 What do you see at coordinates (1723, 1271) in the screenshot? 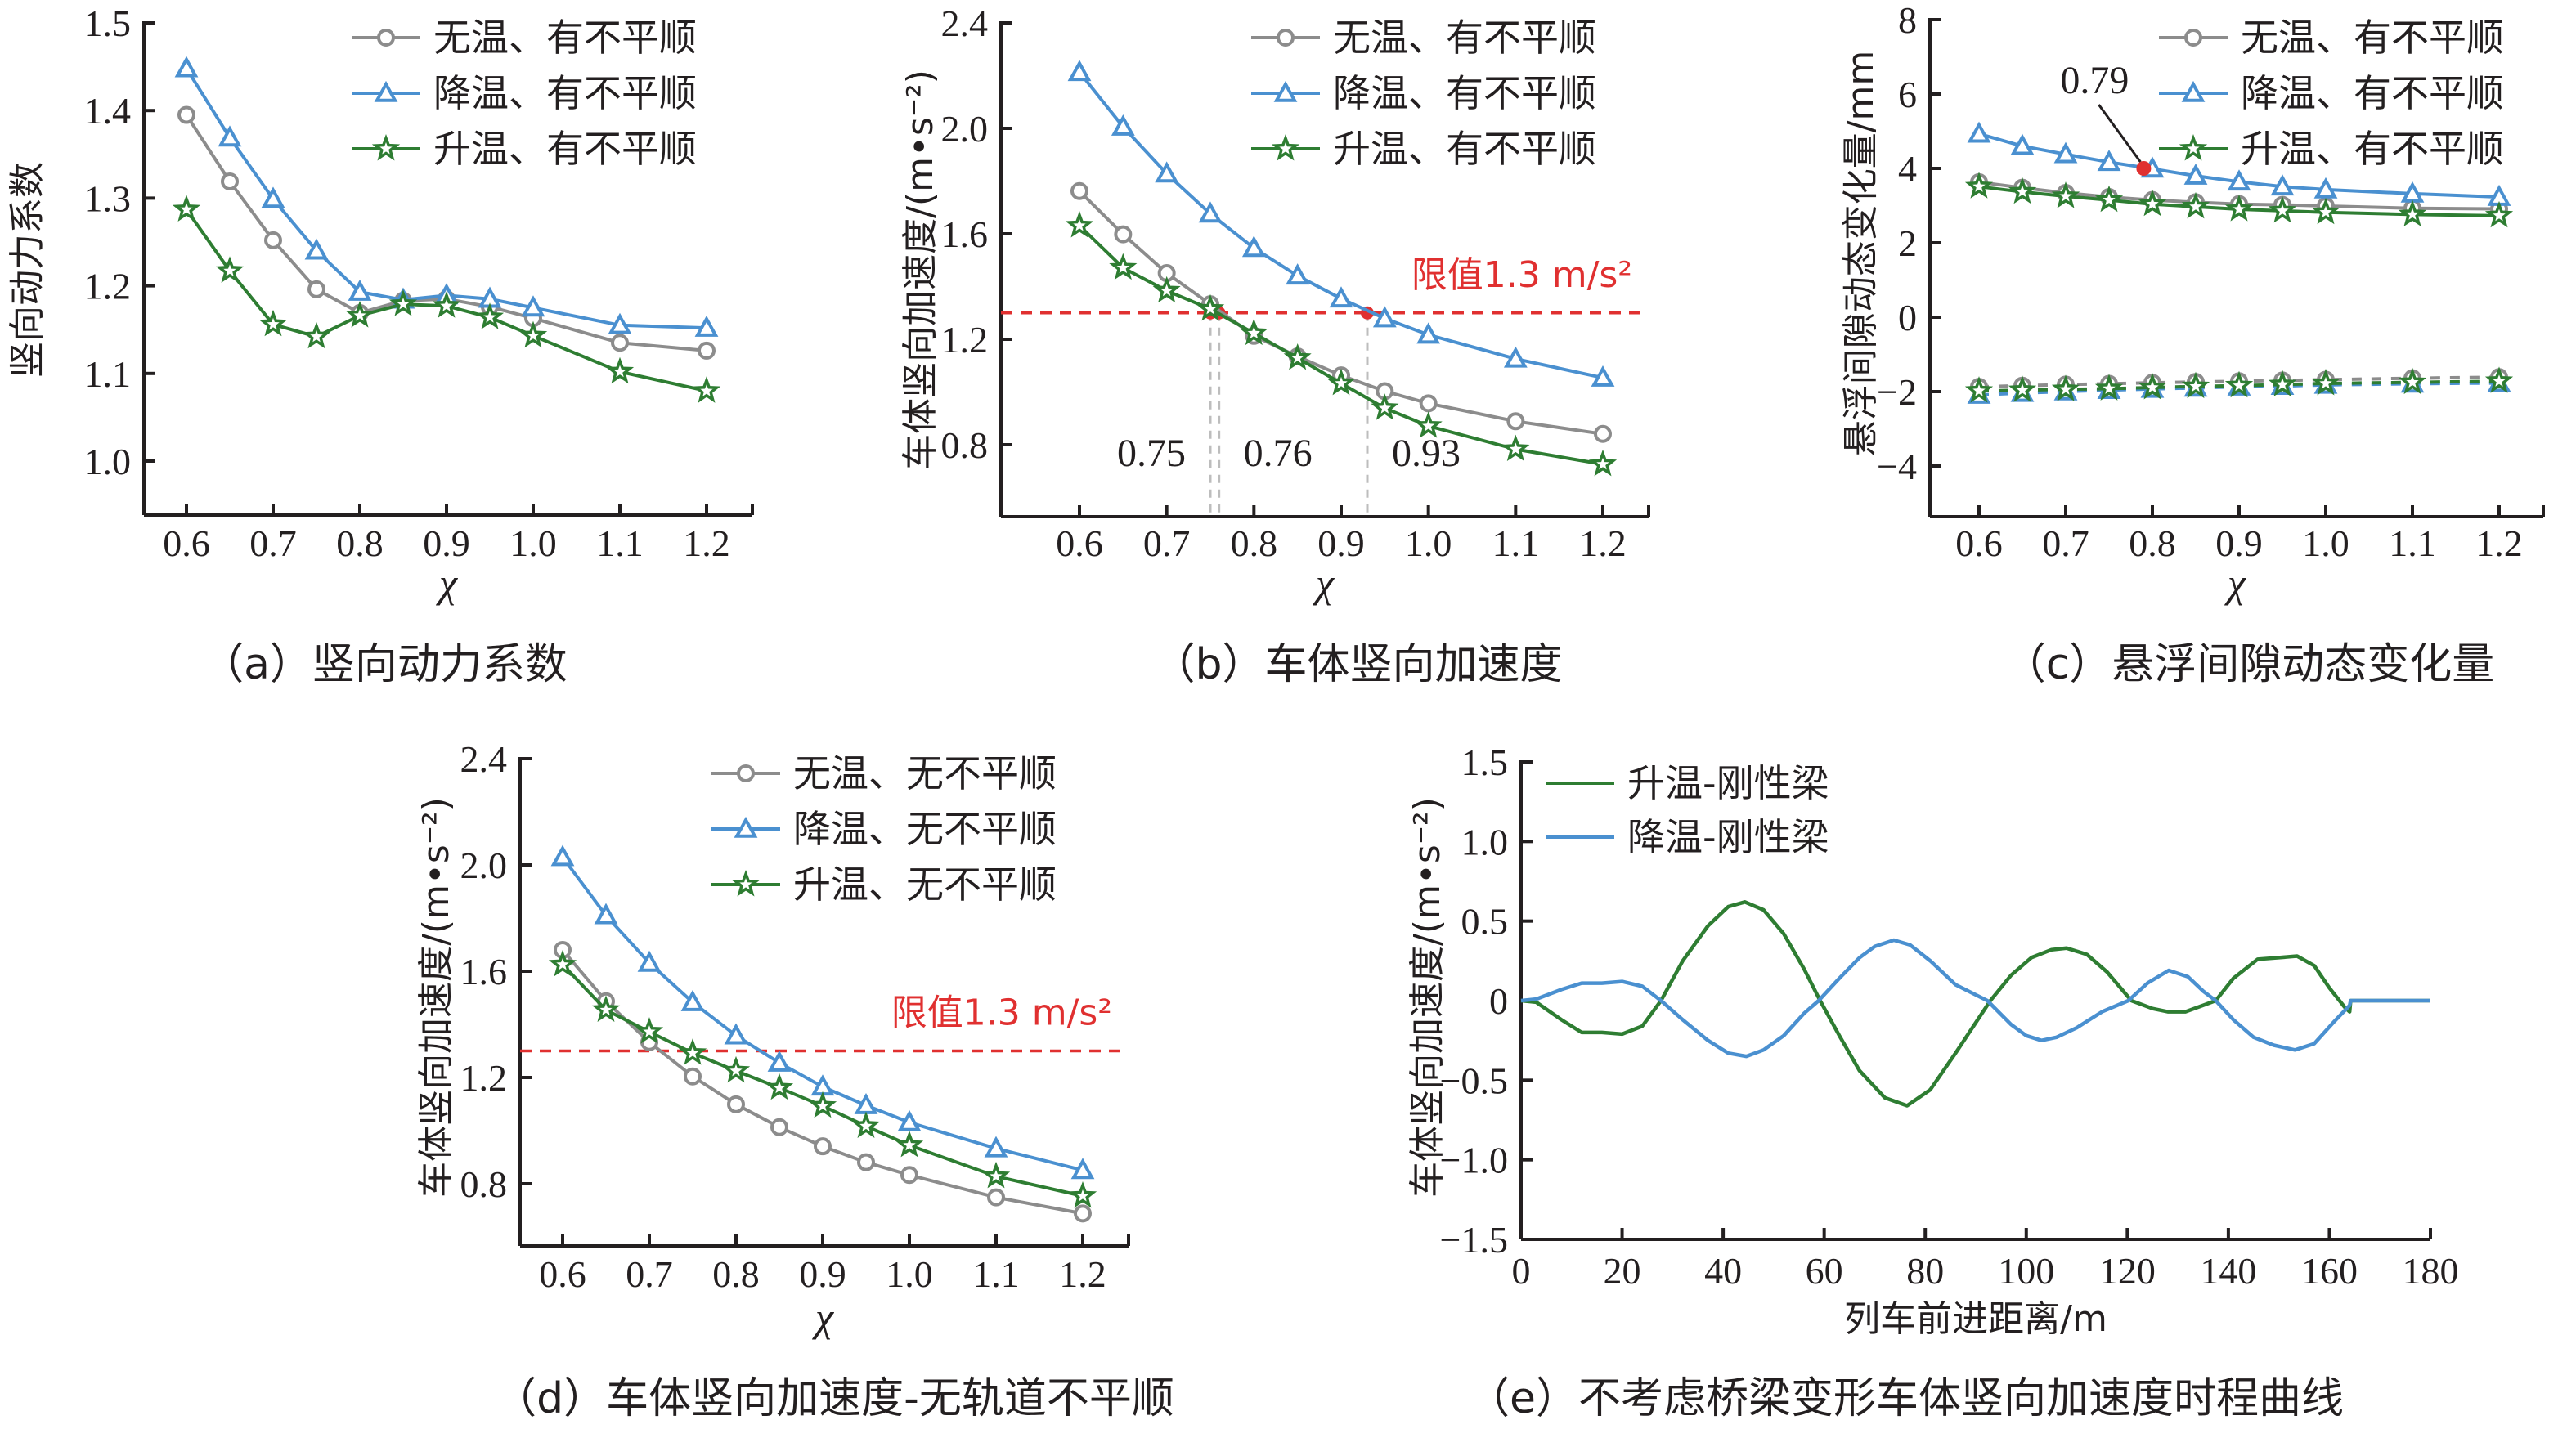
I see `x-tick-label: 40` at bounding box center [1723, 1271].